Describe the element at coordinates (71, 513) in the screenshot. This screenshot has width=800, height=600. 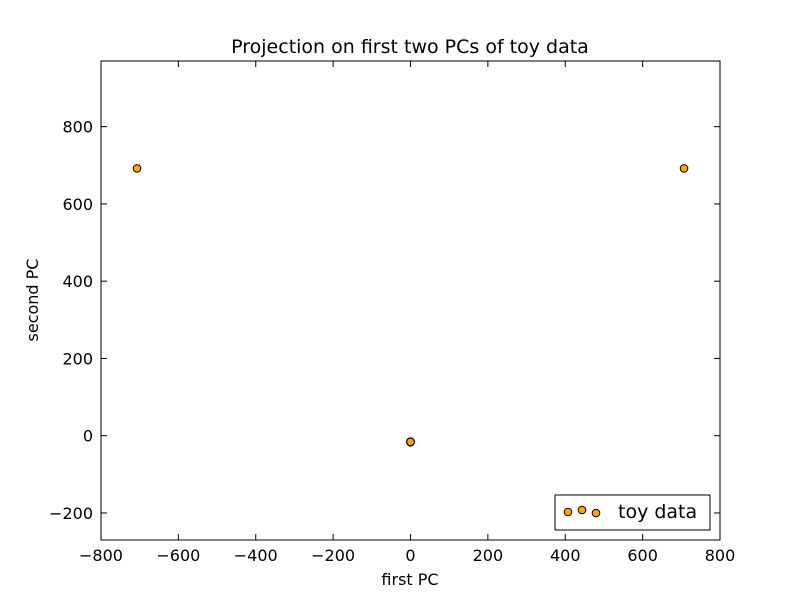
I see `y-tick-label: −200` at that location.